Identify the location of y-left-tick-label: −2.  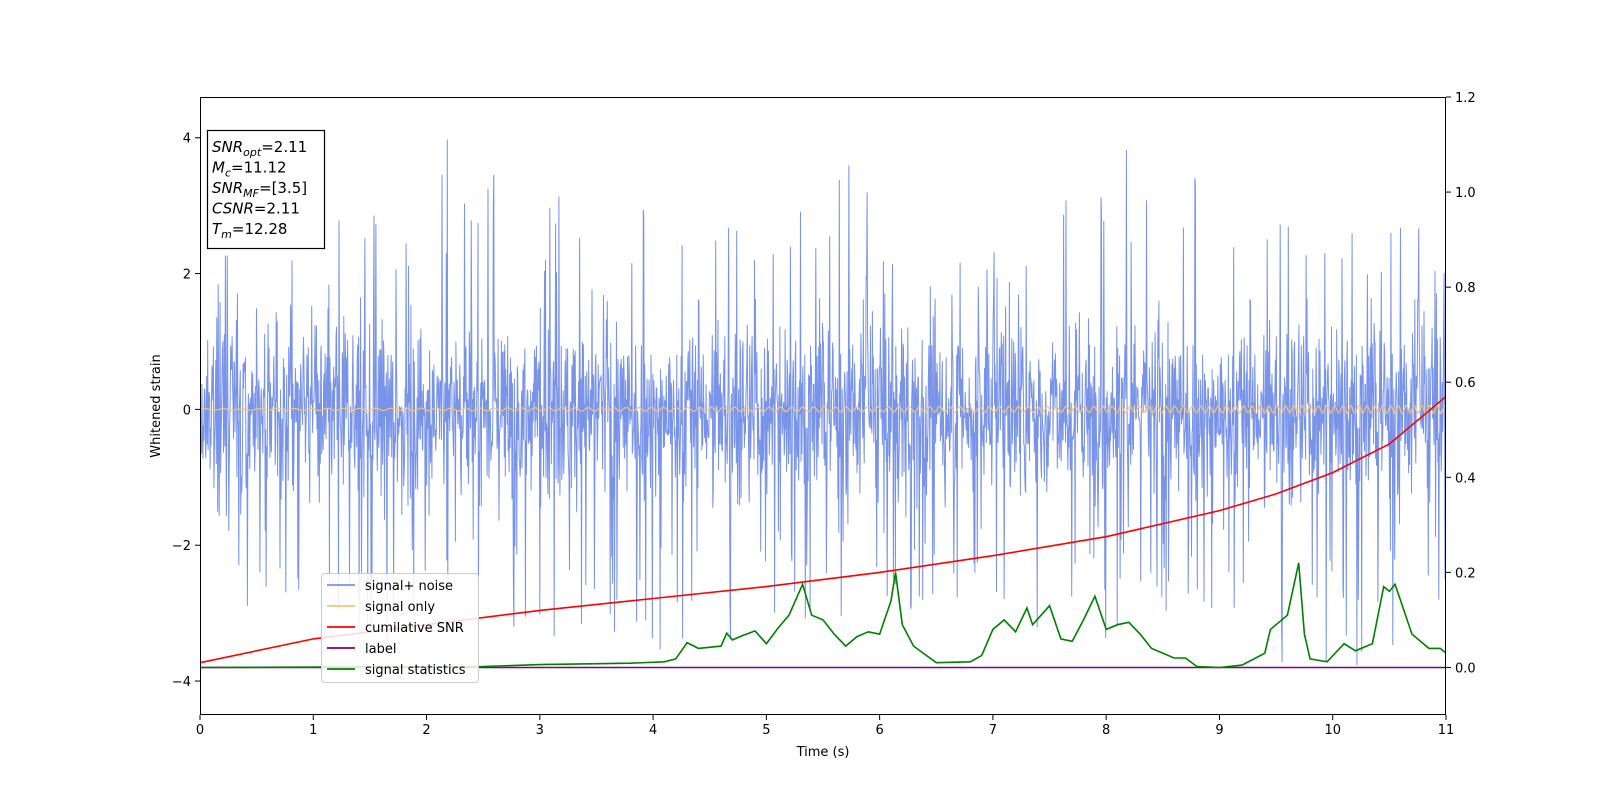
(181, 546).